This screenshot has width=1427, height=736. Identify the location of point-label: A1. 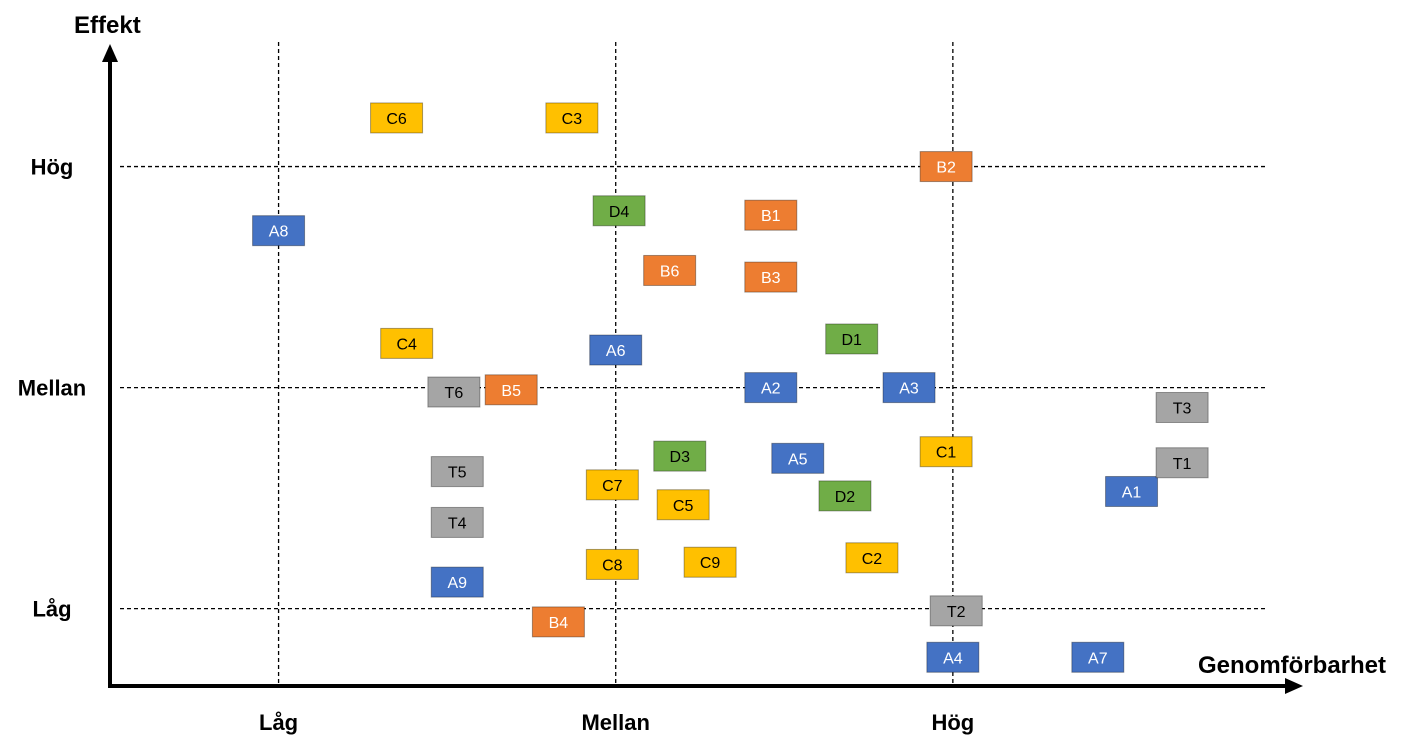
(1132, 492).